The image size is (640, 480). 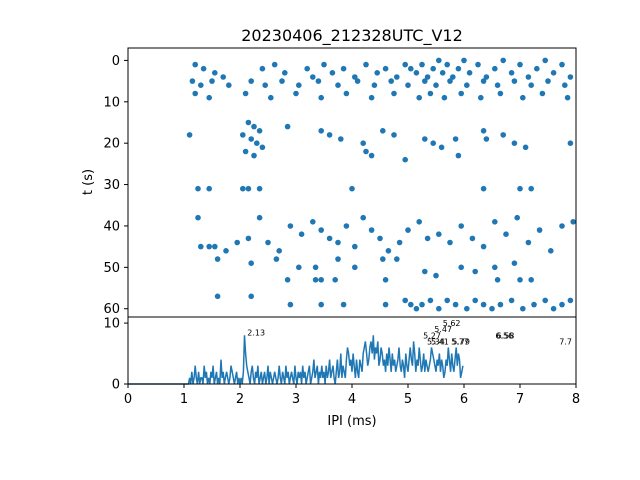 What do you see at coordinates (111, 324) in the screenshot?
I see `ipi-y-tick-label: 10` at bounding box center [111, 324].